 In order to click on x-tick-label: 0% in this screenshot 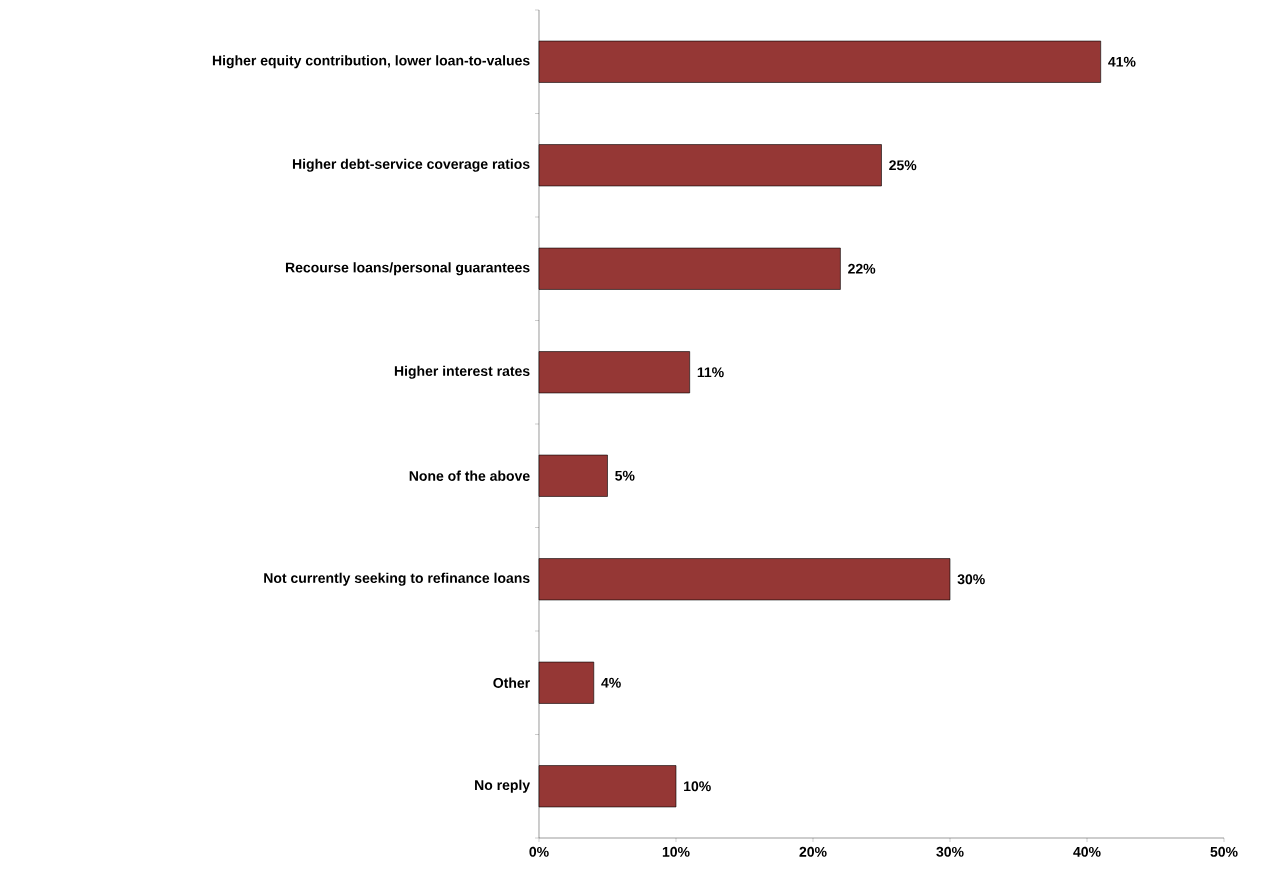, I will do `click(539, 851)`.